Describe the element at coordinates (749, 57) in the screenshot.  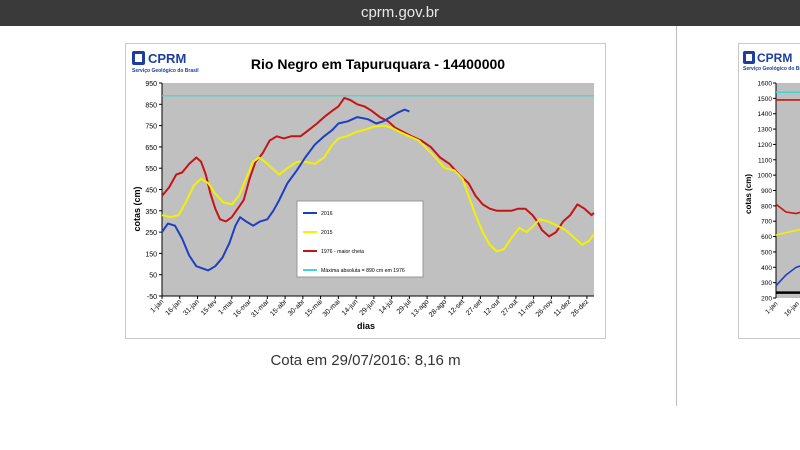
I see `cprm-logo-mark-inner-secondary` at that location.